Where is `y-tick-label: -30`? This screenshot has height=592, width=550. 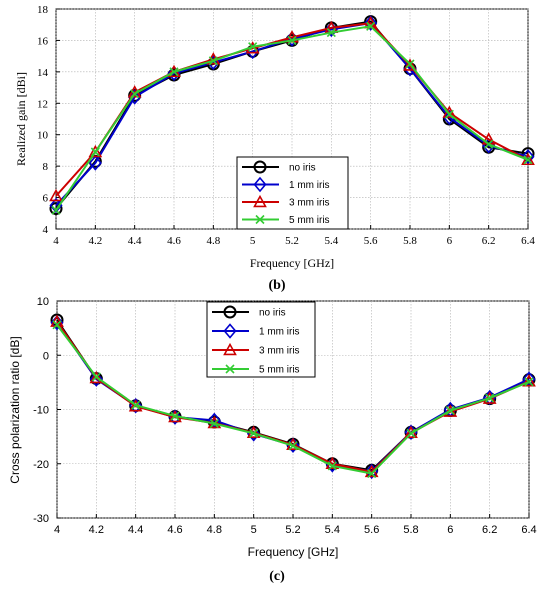 y-tick-label: -30 is located at coordinates (41, 519).